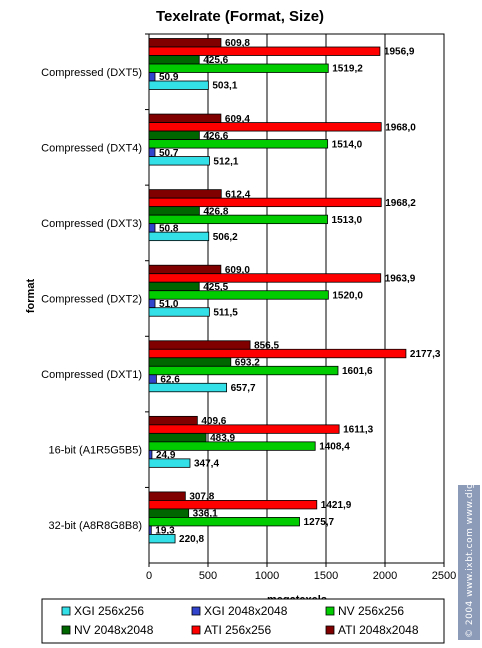  I want to click on data-label: 1408,4, so click(334, 447).